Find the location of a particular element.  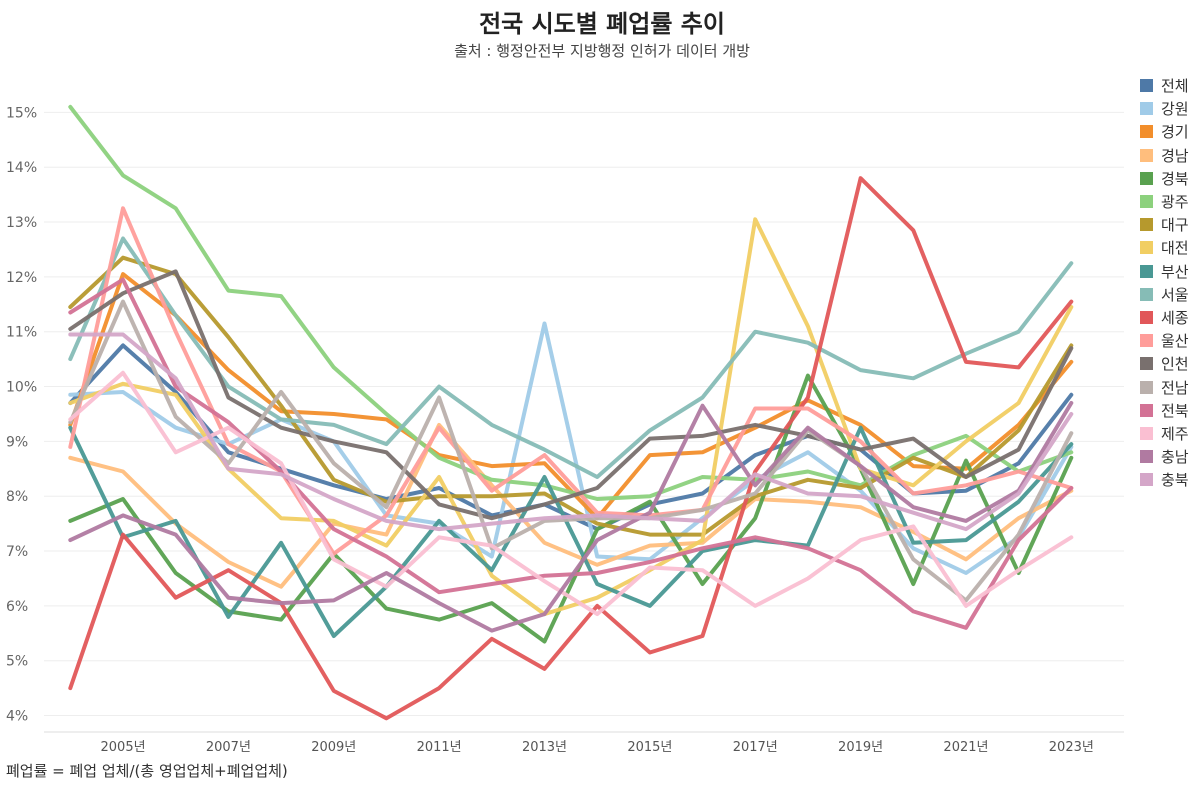

y-tick-label: 14% is located at coordinates (21, 168).